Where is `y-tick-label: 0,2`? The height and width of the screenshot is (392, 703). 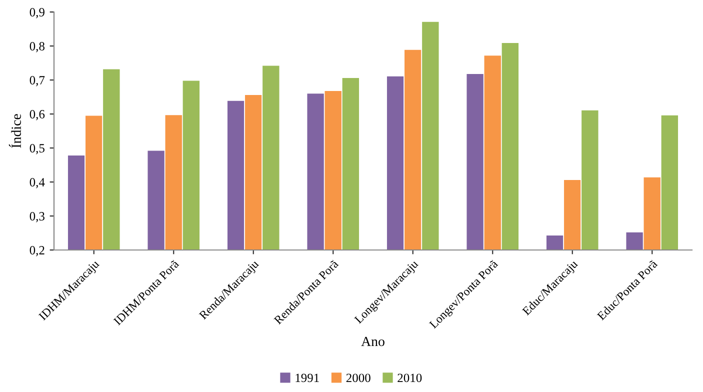
y-tick-label: 0,2 is located at coordinates (37, 251).